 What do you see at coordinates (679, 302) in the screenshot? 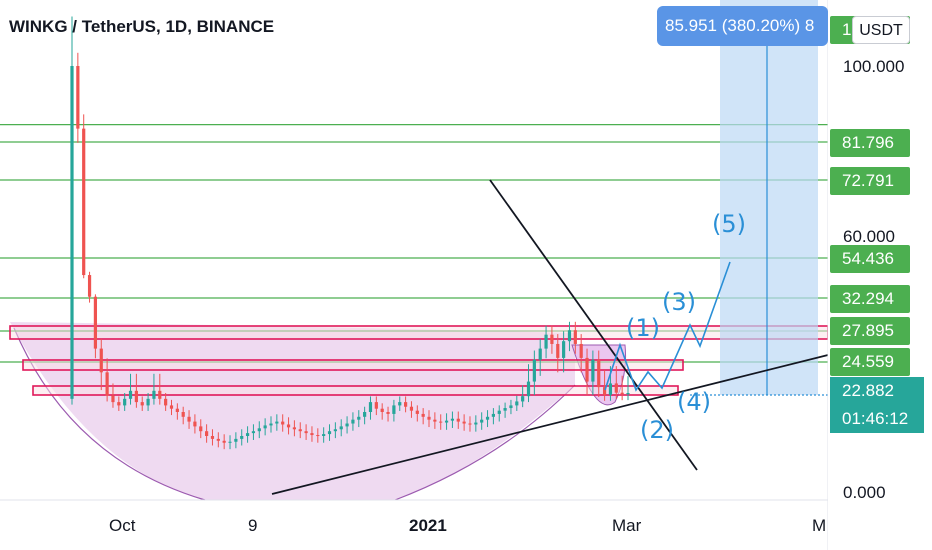
I see `wave-label-3: (3)` at bounding box center [679, 302].